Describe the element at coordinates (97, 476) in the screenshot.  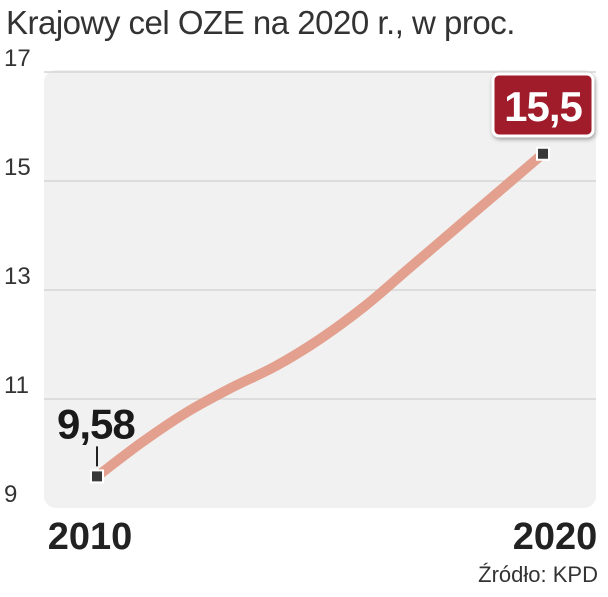
I see `data-point-marker-2010` at that location.